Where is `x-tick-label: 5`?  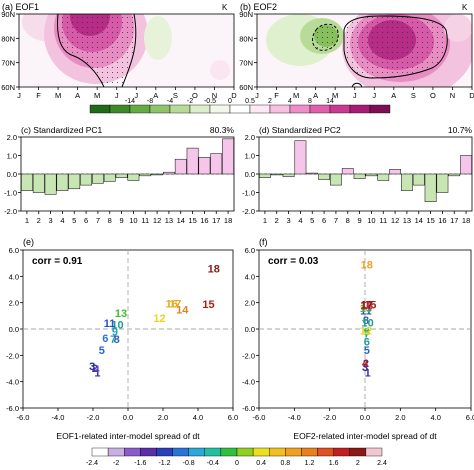
x-tick-label: 5 is located at coordinates (74, 220).